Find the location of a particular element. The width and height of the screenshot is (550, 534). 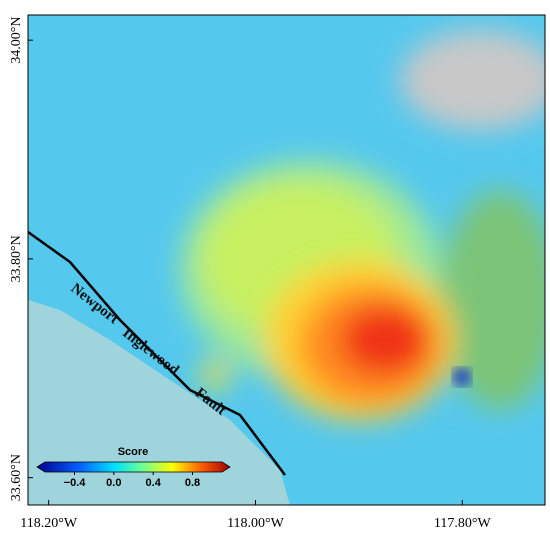

colorbar-title: Score is located at coordinates (133, 452).